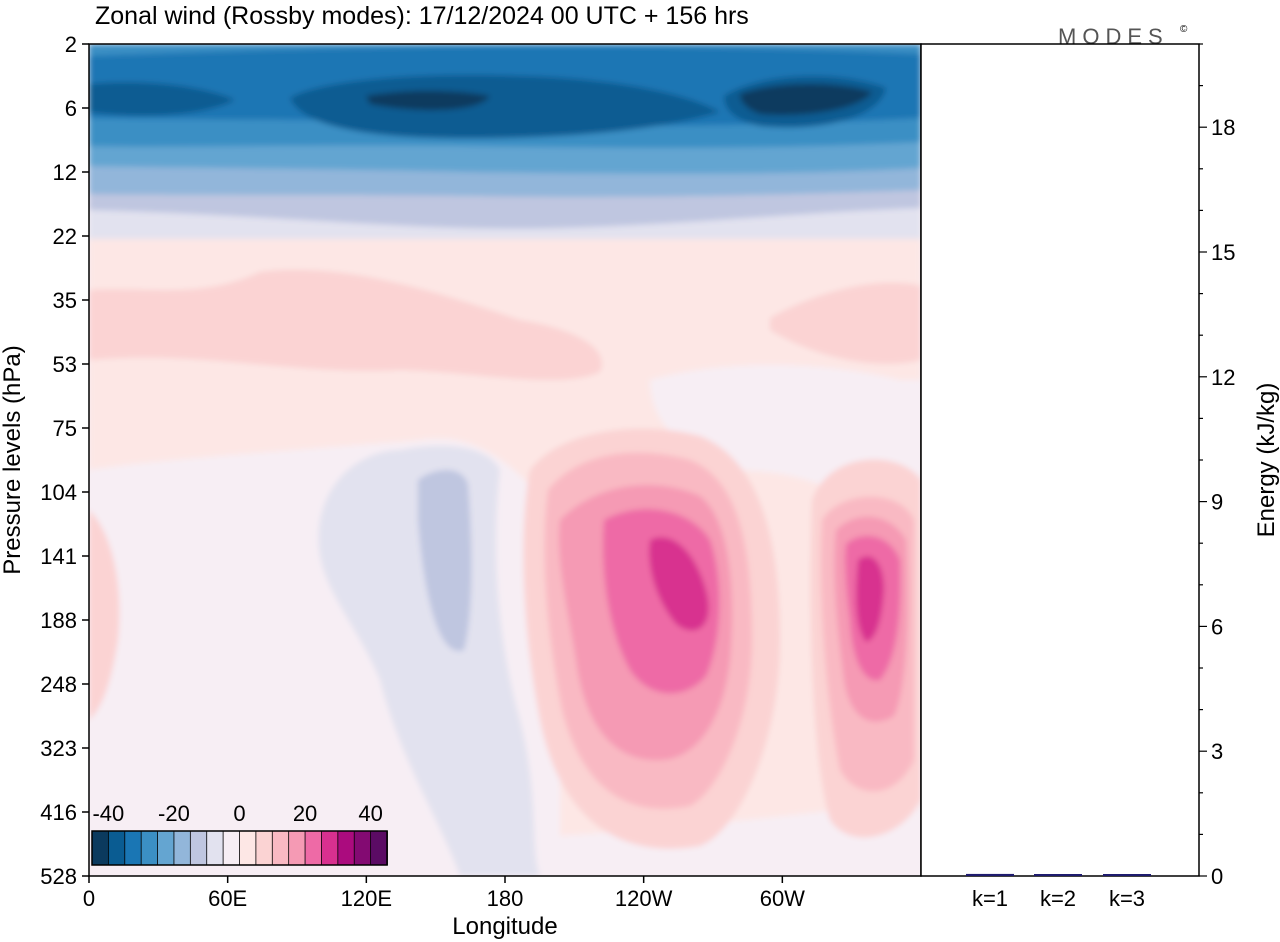  What do you see at coordinates (644, 898) in the screenshot?
I see `longitude-tick-label: 120W` at bounding box center [644, 898].